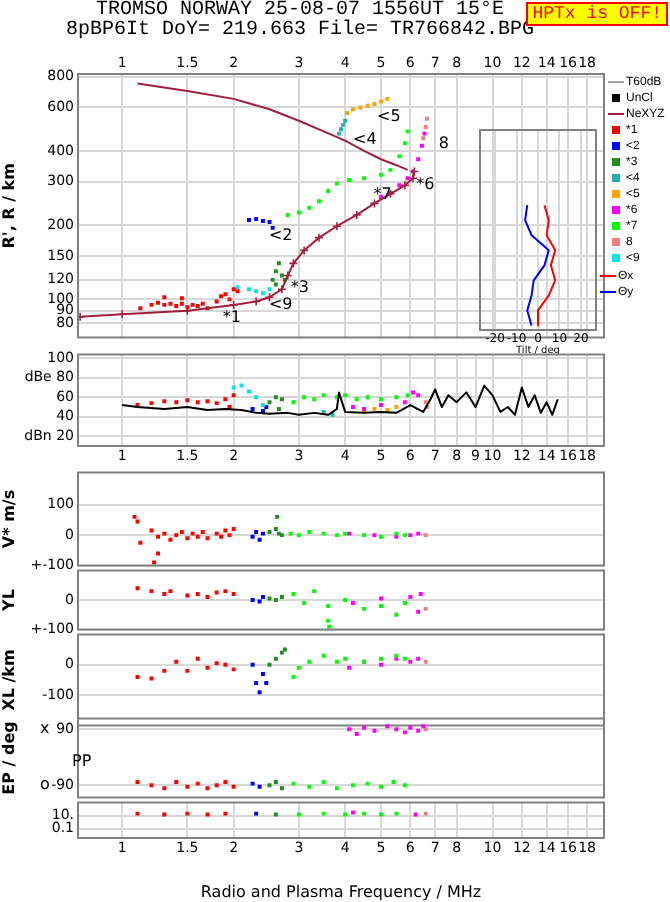 The image size is (670, 902). I want to click on annotation: *1, so click(231, 316).